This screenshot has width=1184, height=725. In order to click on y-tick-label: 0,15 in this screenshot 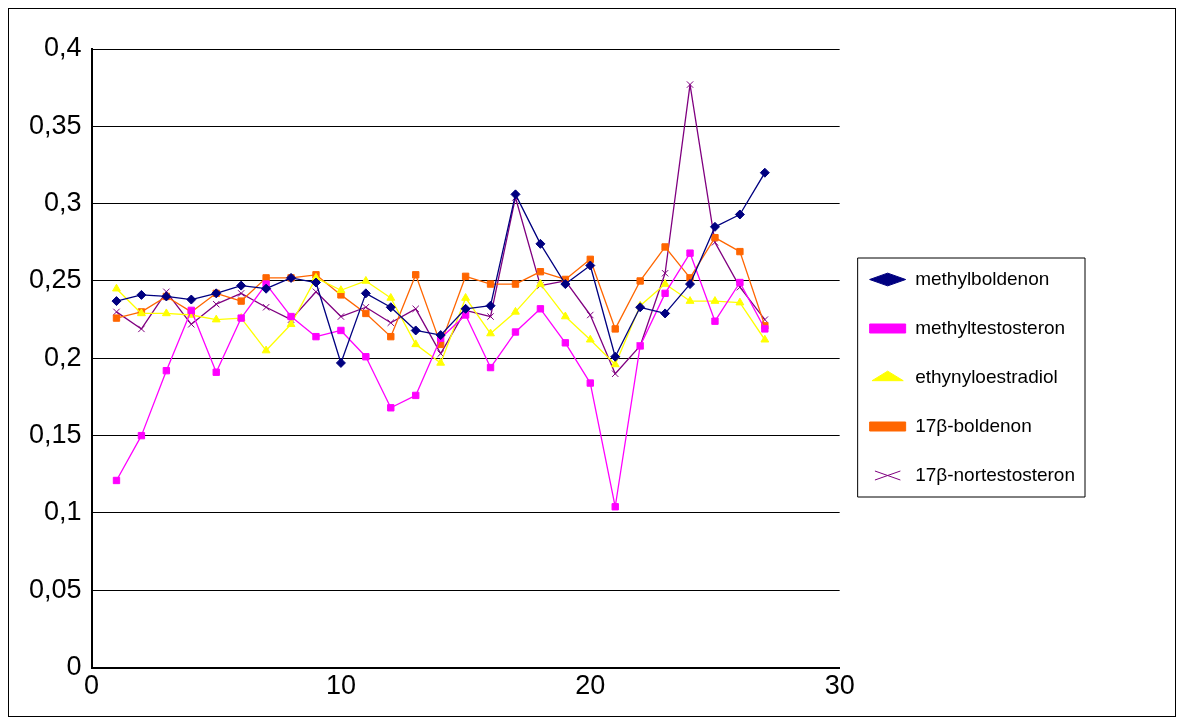, I will do `click(55, 434)`.